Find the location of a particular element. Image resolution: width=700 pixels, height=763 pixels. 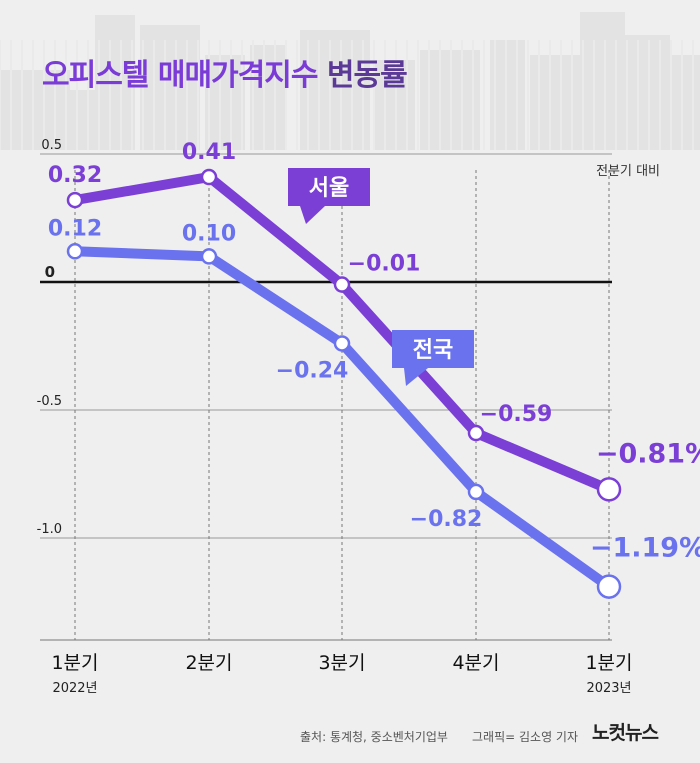

data-label: −0.59 is located at coordinates (516, 414).